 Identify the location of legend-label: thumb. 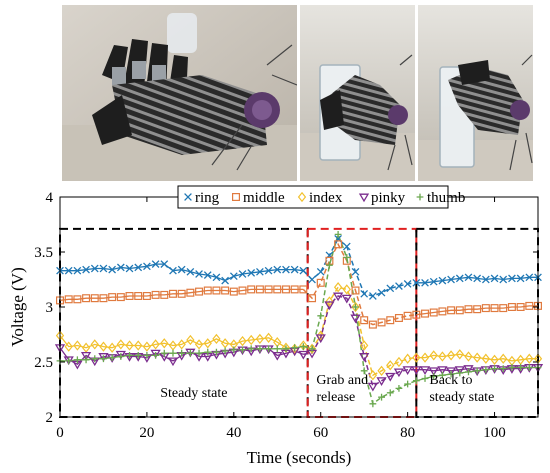
(446, 198).